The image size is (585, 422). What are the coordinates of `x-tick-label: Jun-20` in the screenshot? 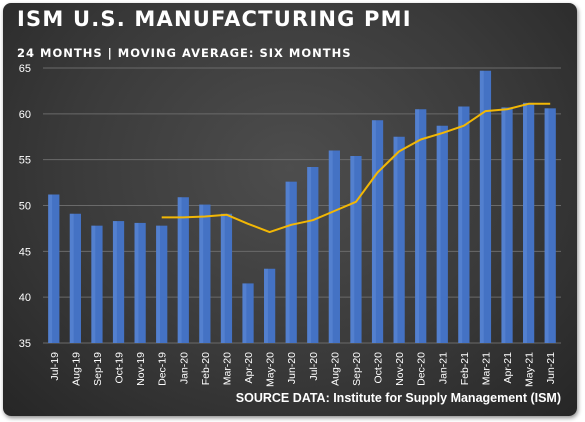 It's located at (292, 368).